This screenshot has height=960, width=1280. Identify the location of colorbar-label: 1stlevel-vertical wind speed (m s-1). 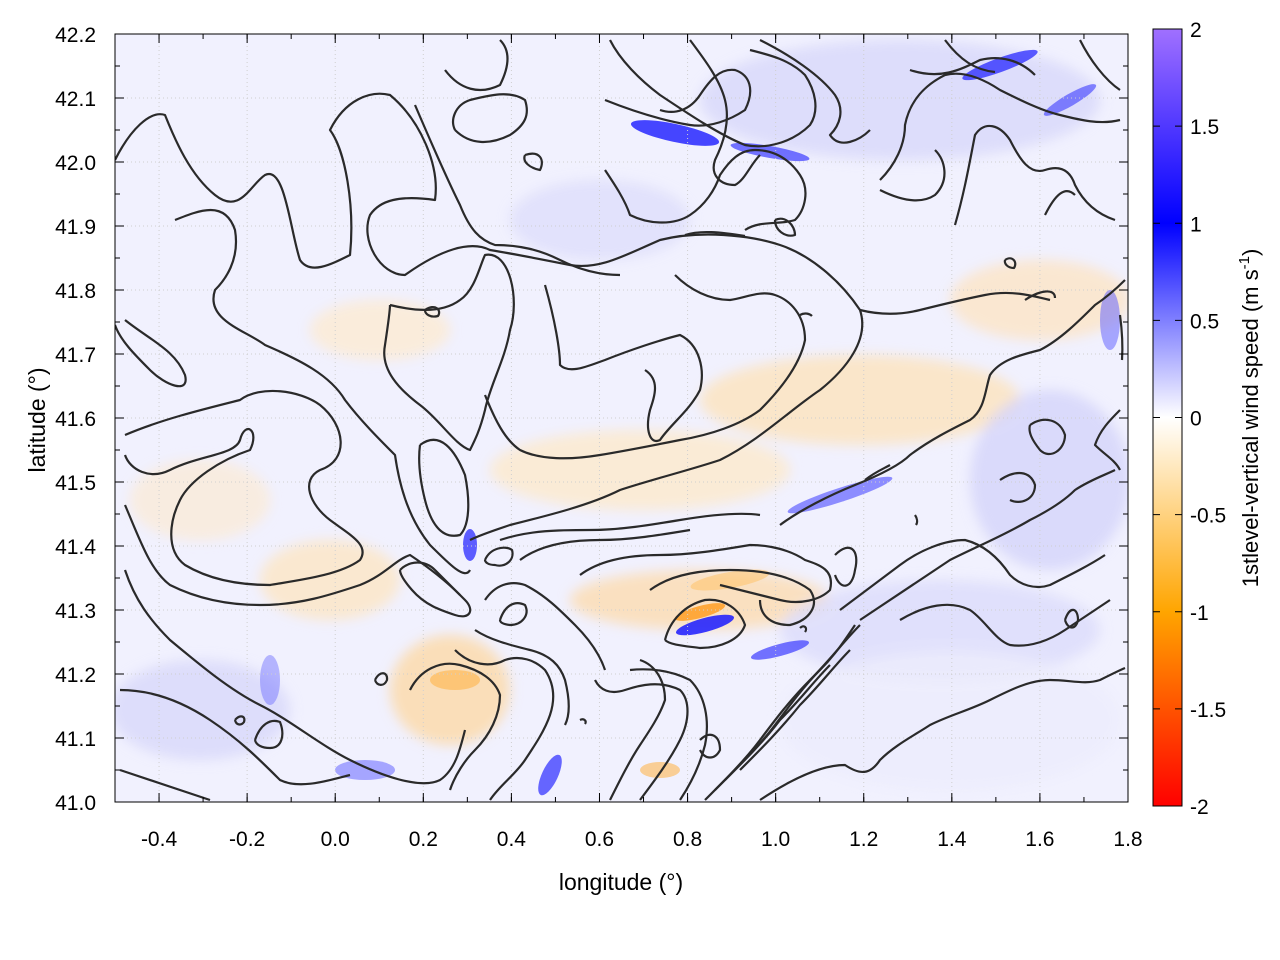
(1249, 418).